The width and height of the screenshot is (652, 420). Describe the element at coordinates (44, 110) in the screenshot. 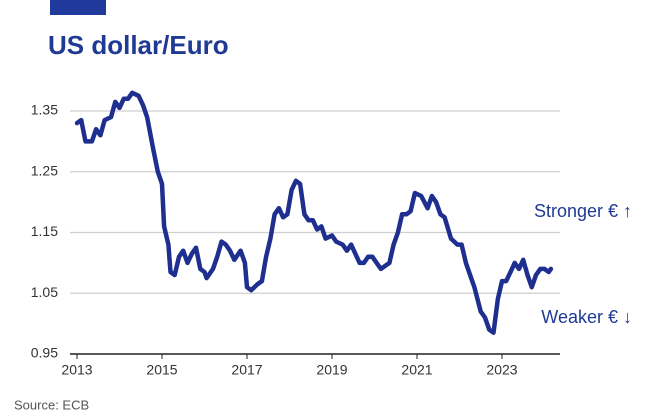

I see `y-tick-label: 1.35` at that location.